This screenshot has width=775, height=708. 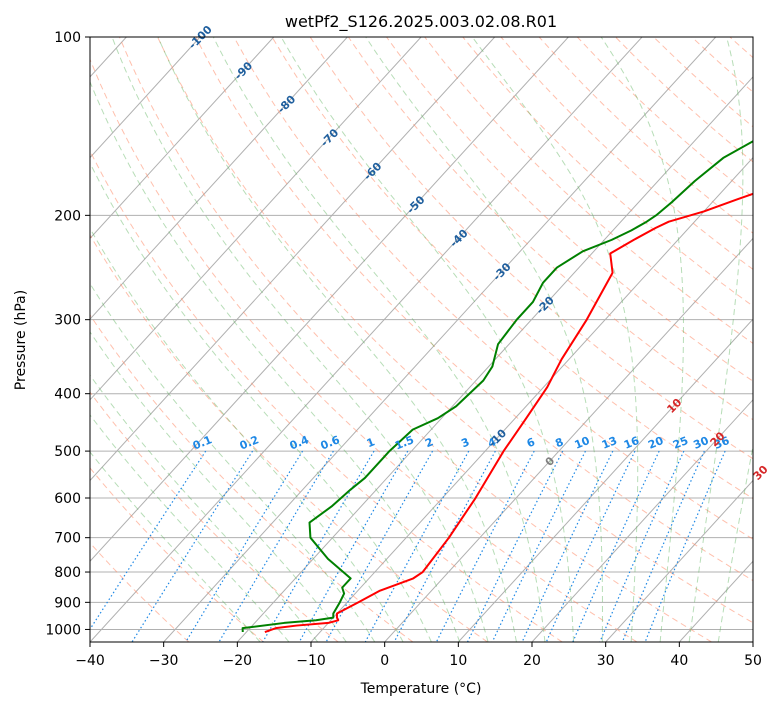 I want to click on x-tick-label: 20, so click(x=532, y=661).